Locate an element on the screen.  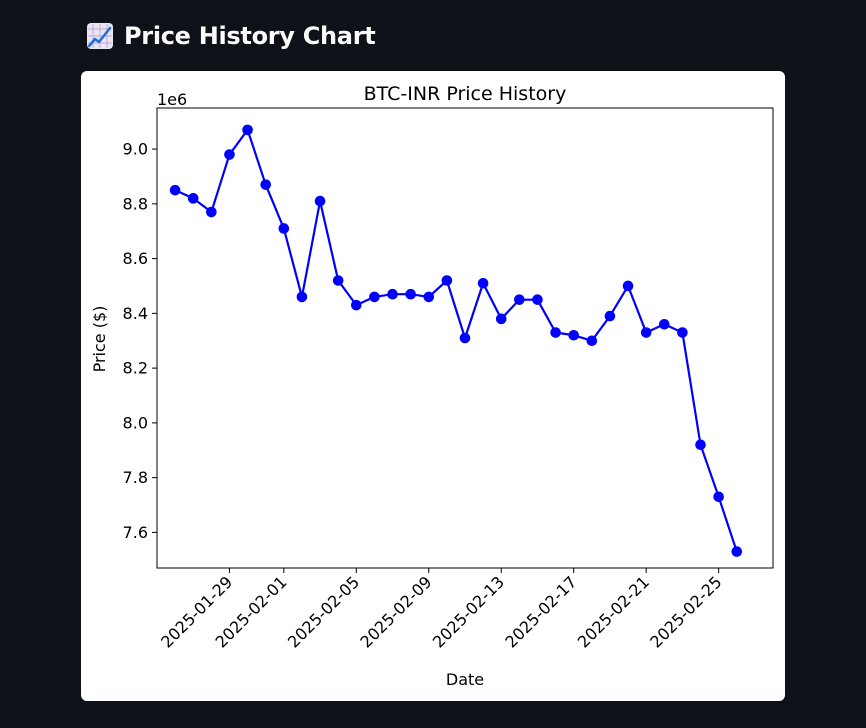
y-tick-label: 7.8 is located at coordinates (135, 477).